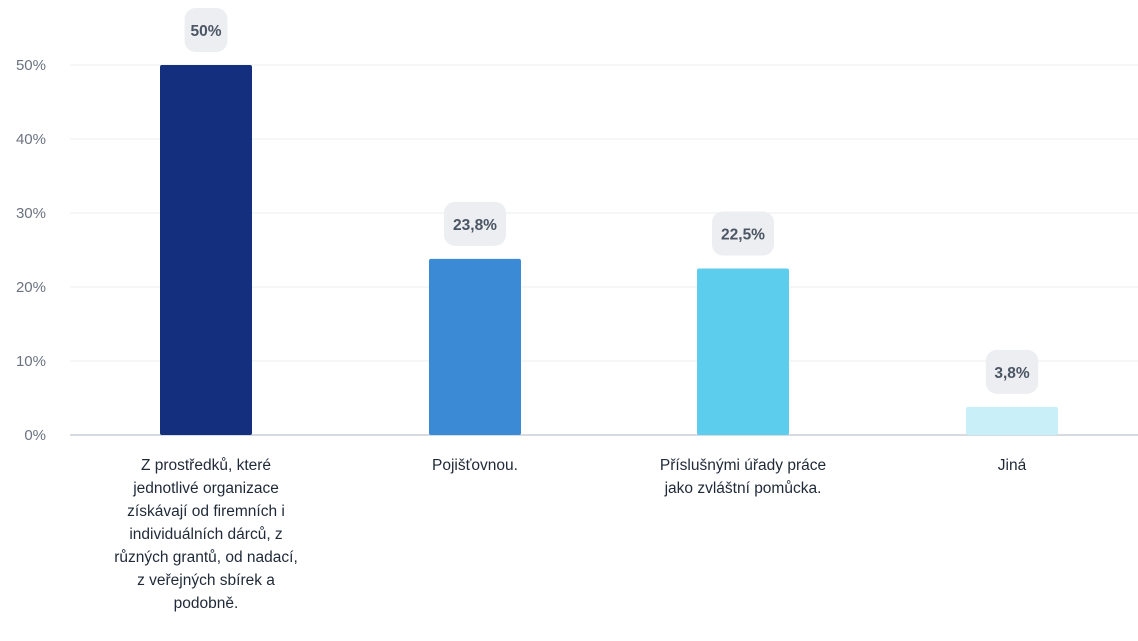 This screenshot has width=1138, height=641. I want to click on category-label-line: podobně., so click(206, 603).